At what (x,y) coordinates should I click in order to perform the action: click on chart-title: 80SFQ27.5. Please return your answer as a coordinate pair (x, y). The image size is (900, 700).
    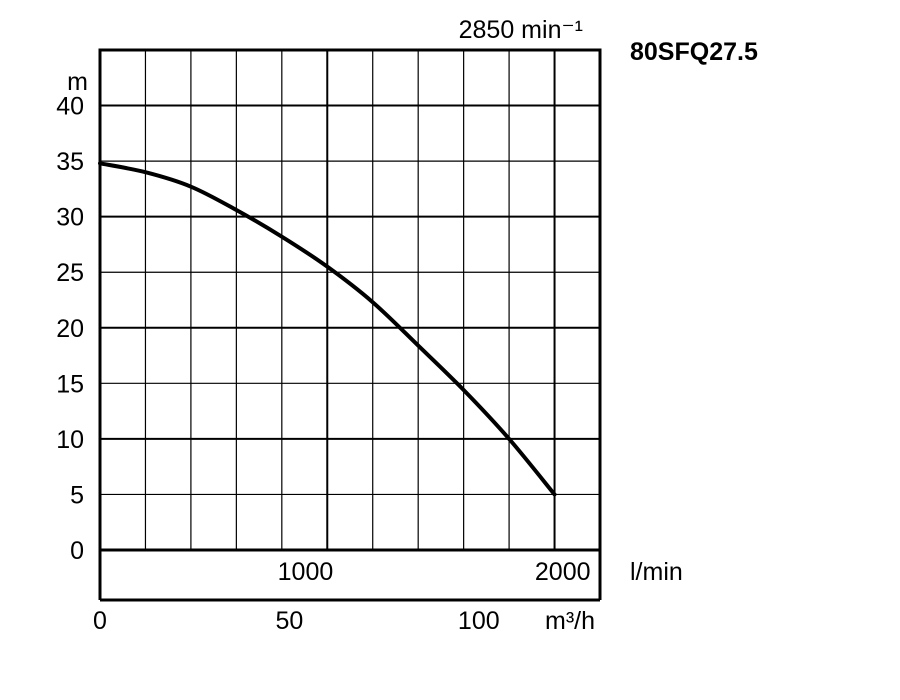
    Looking at the image, I should click on (694, 52).